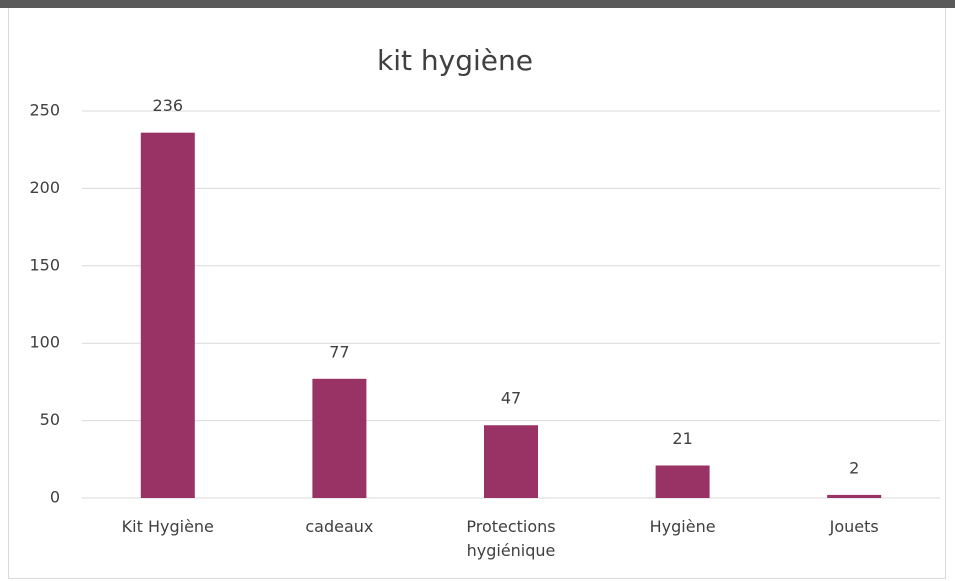 The height and width of the screenshot is (581, 955). What do you see at coordinates (168, 105) in the screenshot?
I see `data-label: 236` at bounding box center [168, 105].